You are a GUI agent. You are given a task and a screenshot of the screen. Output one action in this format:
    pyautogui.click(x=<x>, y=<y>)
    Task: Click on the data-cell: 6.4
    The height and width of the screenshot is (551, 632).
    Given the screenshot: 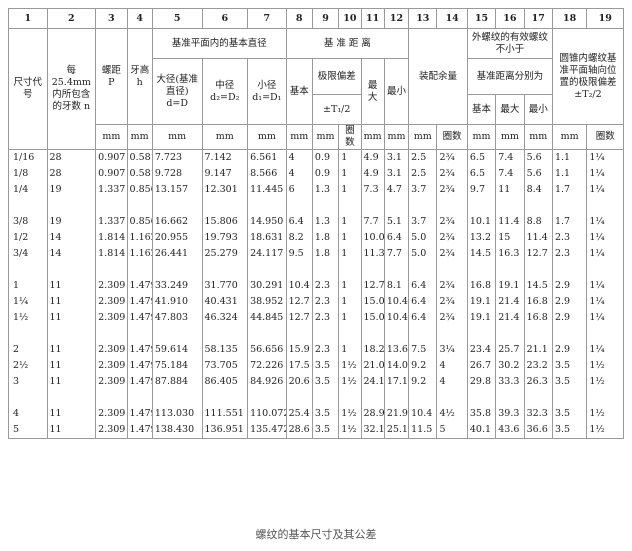 What is the action you would take?
    pyautogui.click(x=299, y=222)
    